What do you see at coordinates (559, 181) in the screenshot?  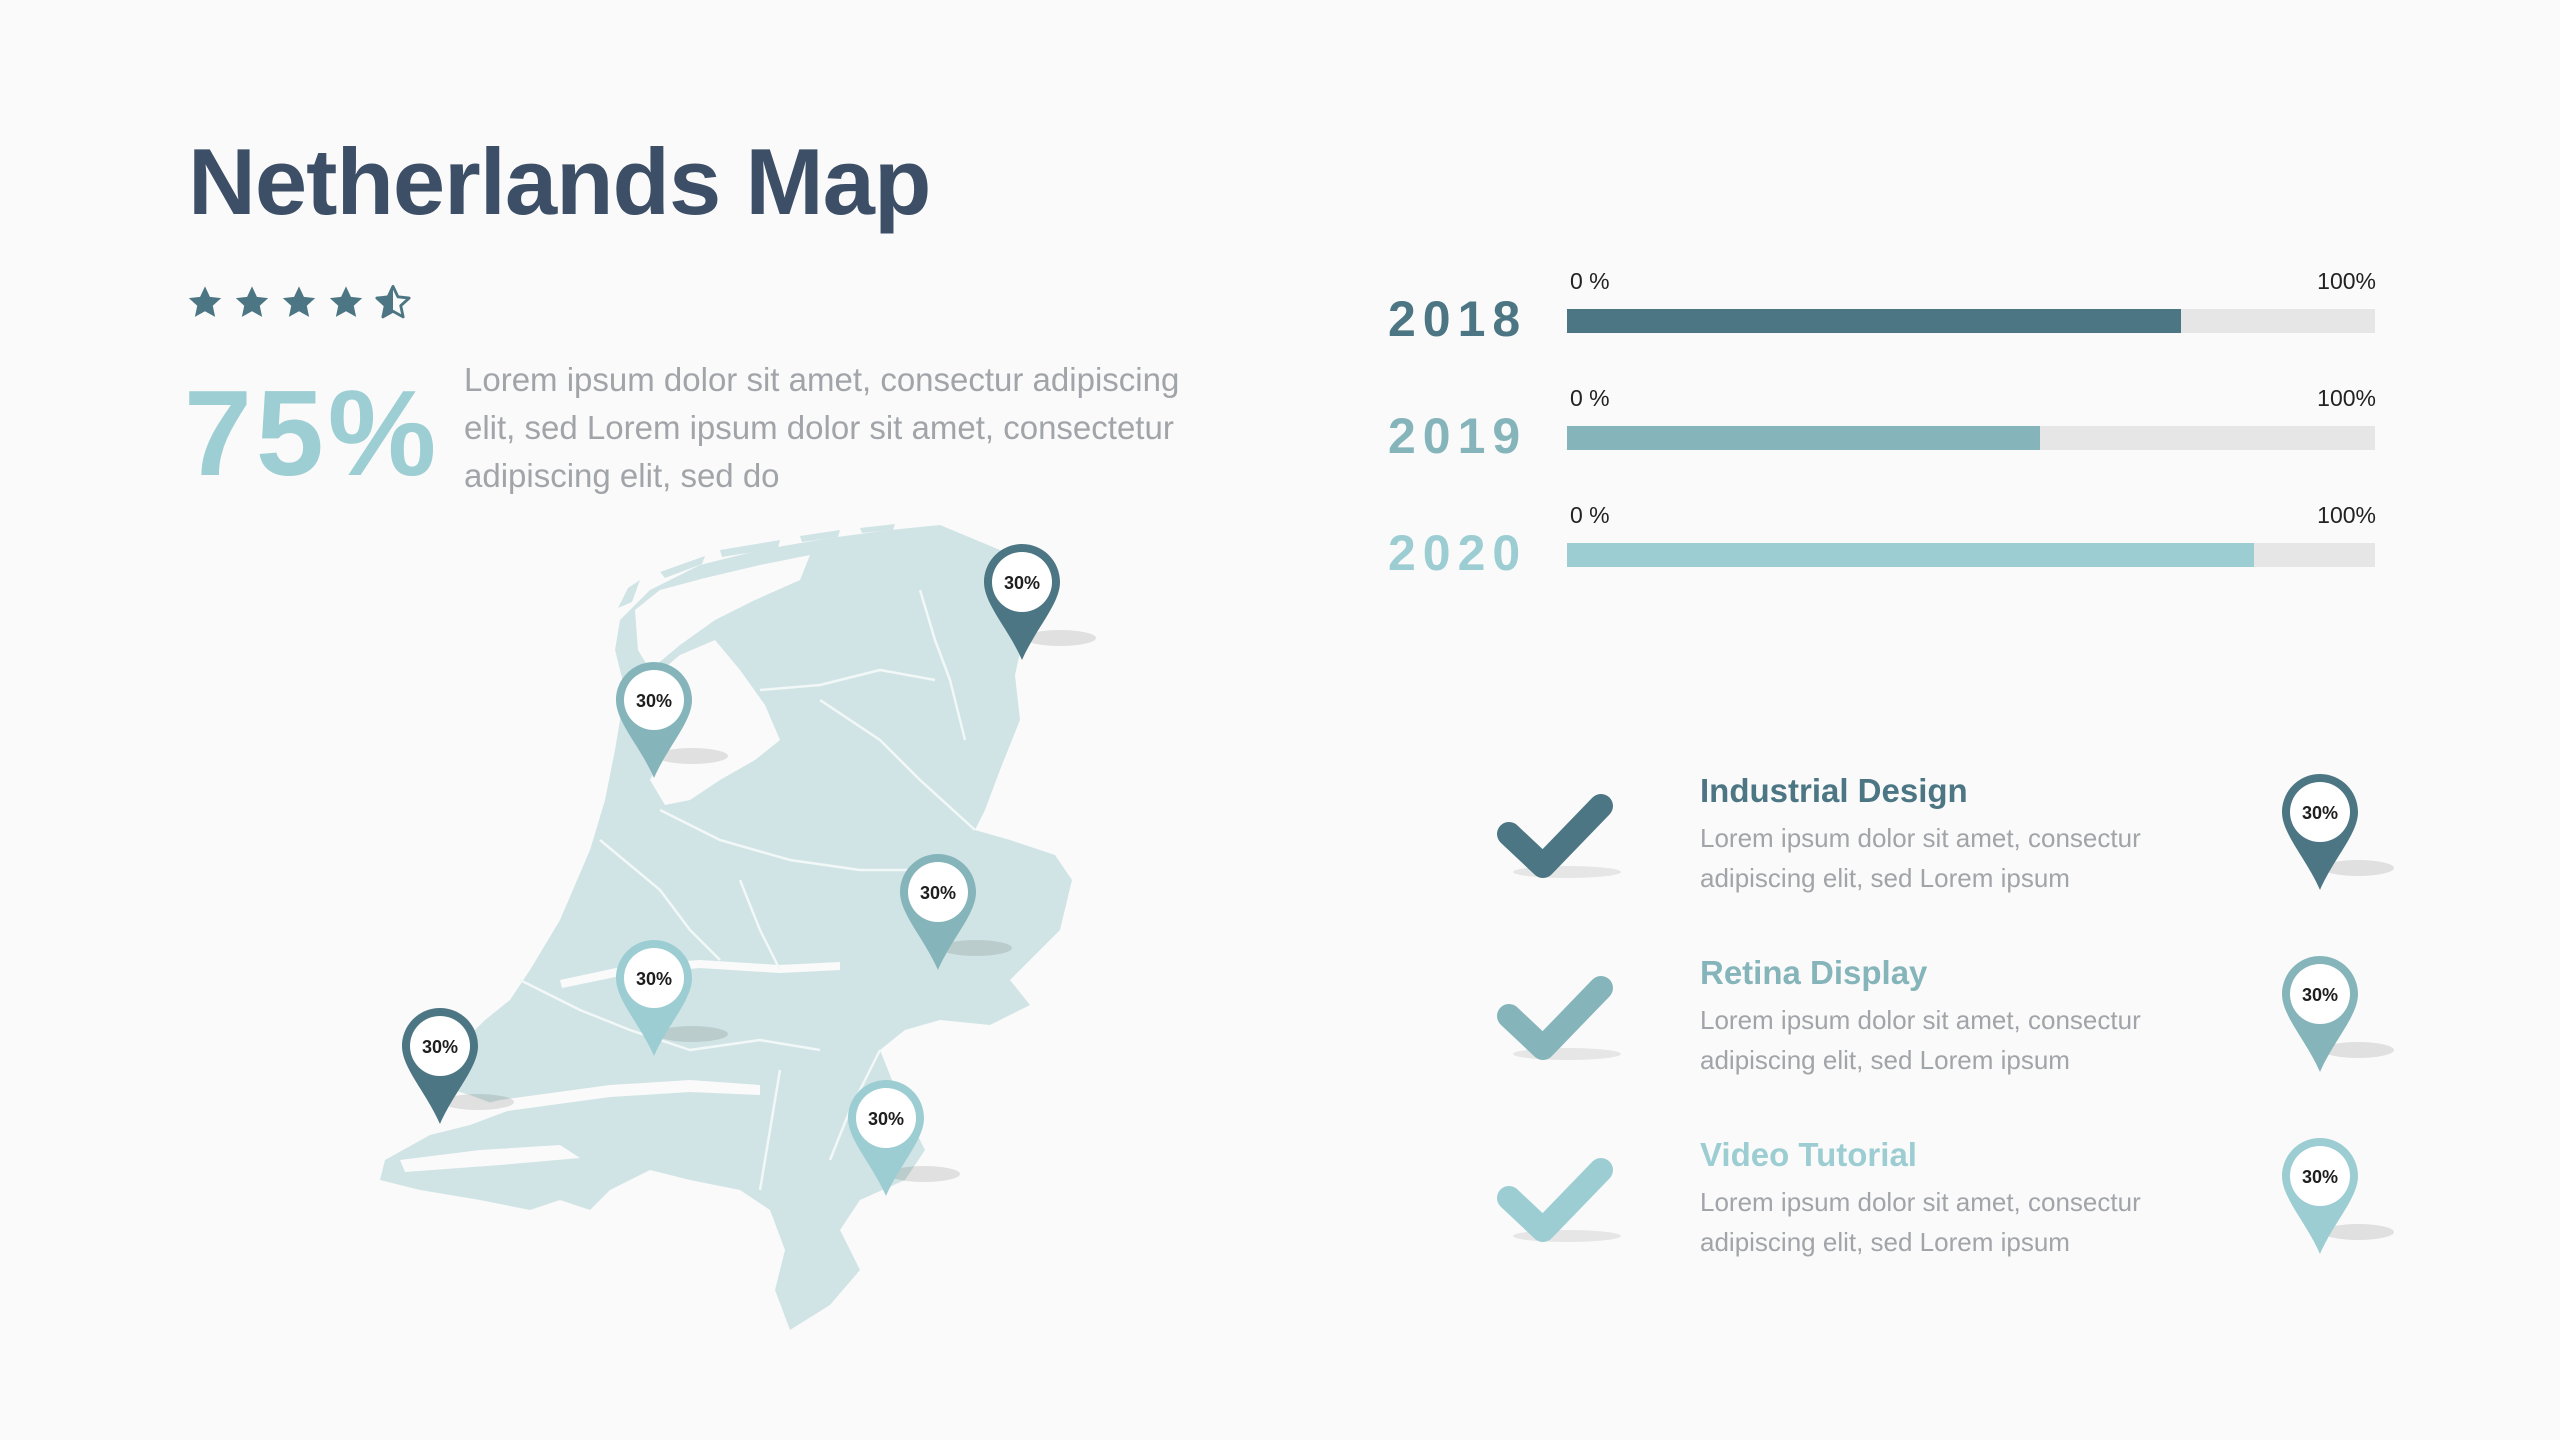 I see `page-title: Netherlands Map` at bounding box center [559, 181].